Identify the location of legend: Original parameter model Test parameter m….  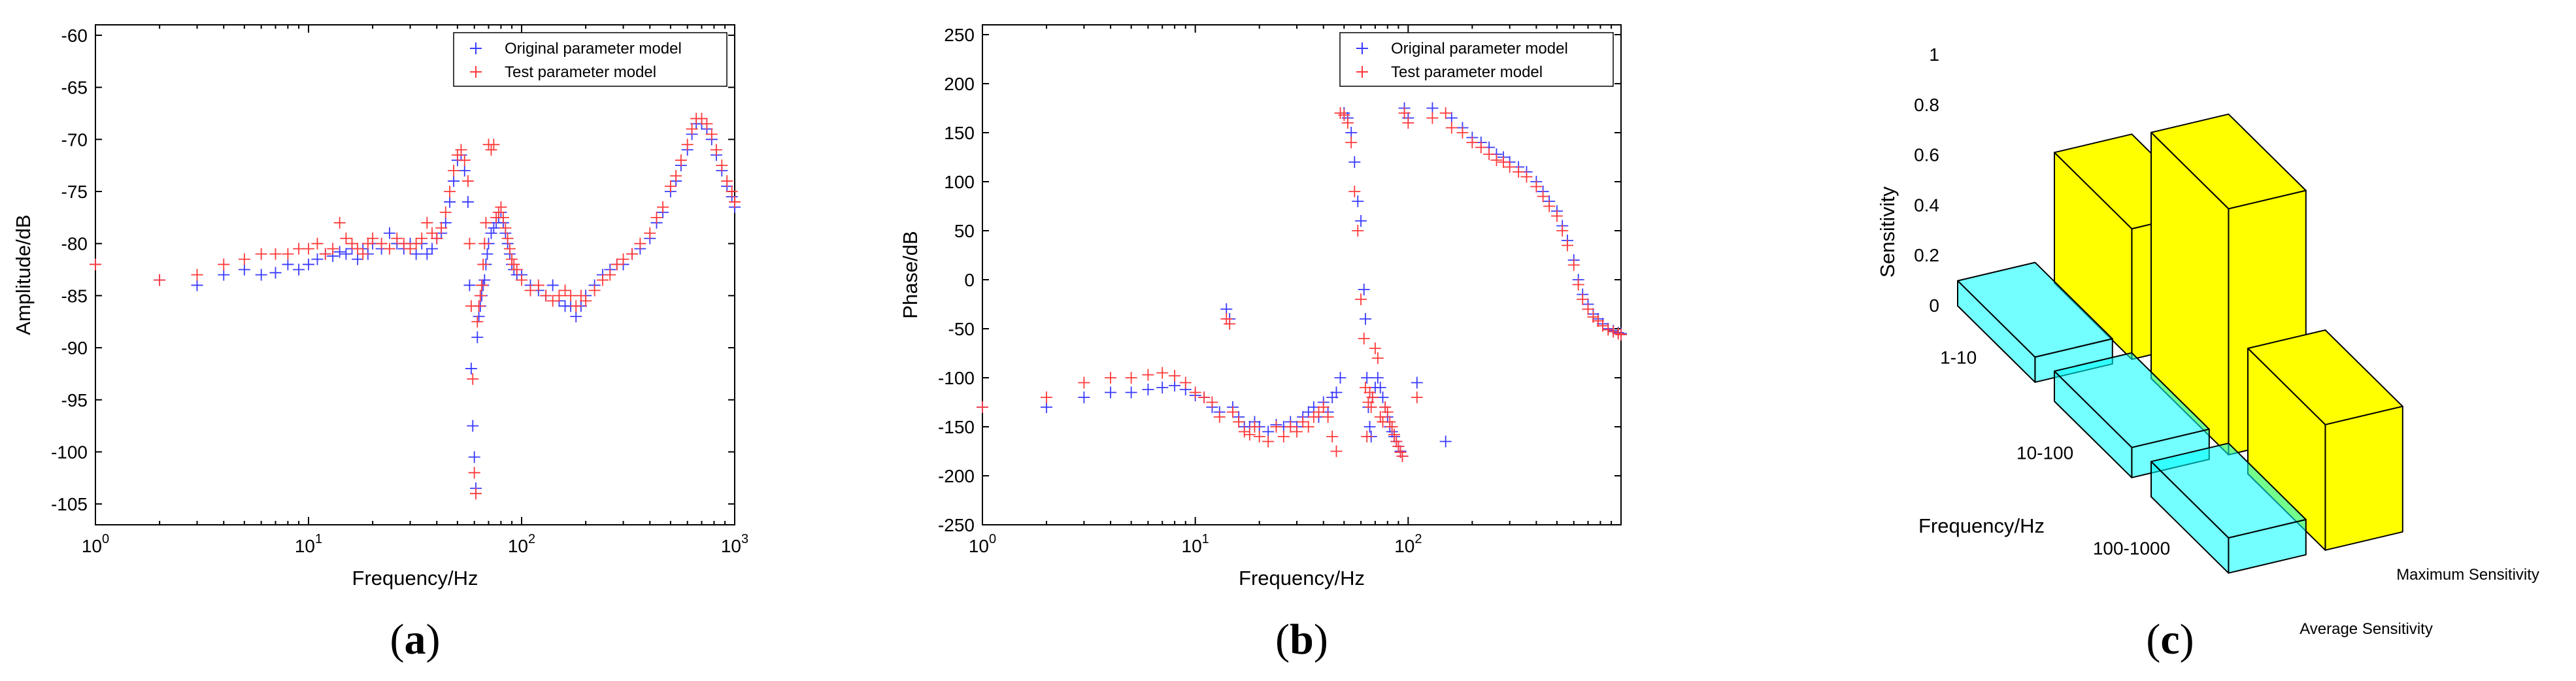
(591, 59).